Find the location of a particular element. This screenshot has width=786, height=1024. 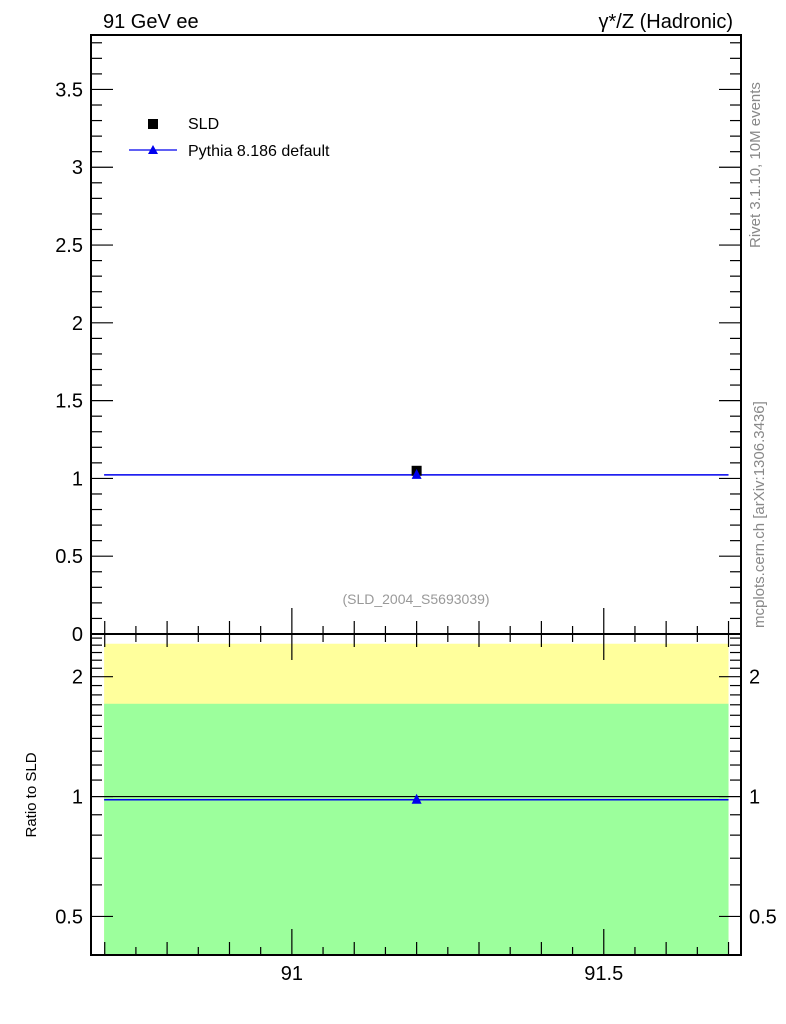

ratio-ylabel: Ratio to SLD is located at coordinates (31, 794).